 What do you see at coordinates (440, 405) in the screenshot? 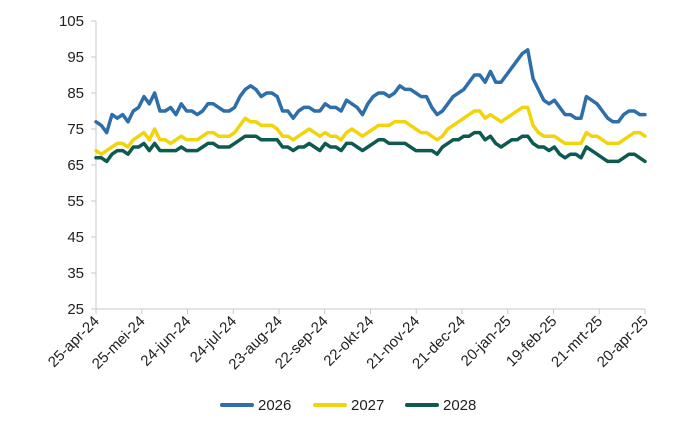
I see `legend-item-2028: 2028` at bounding box center [440, 405].